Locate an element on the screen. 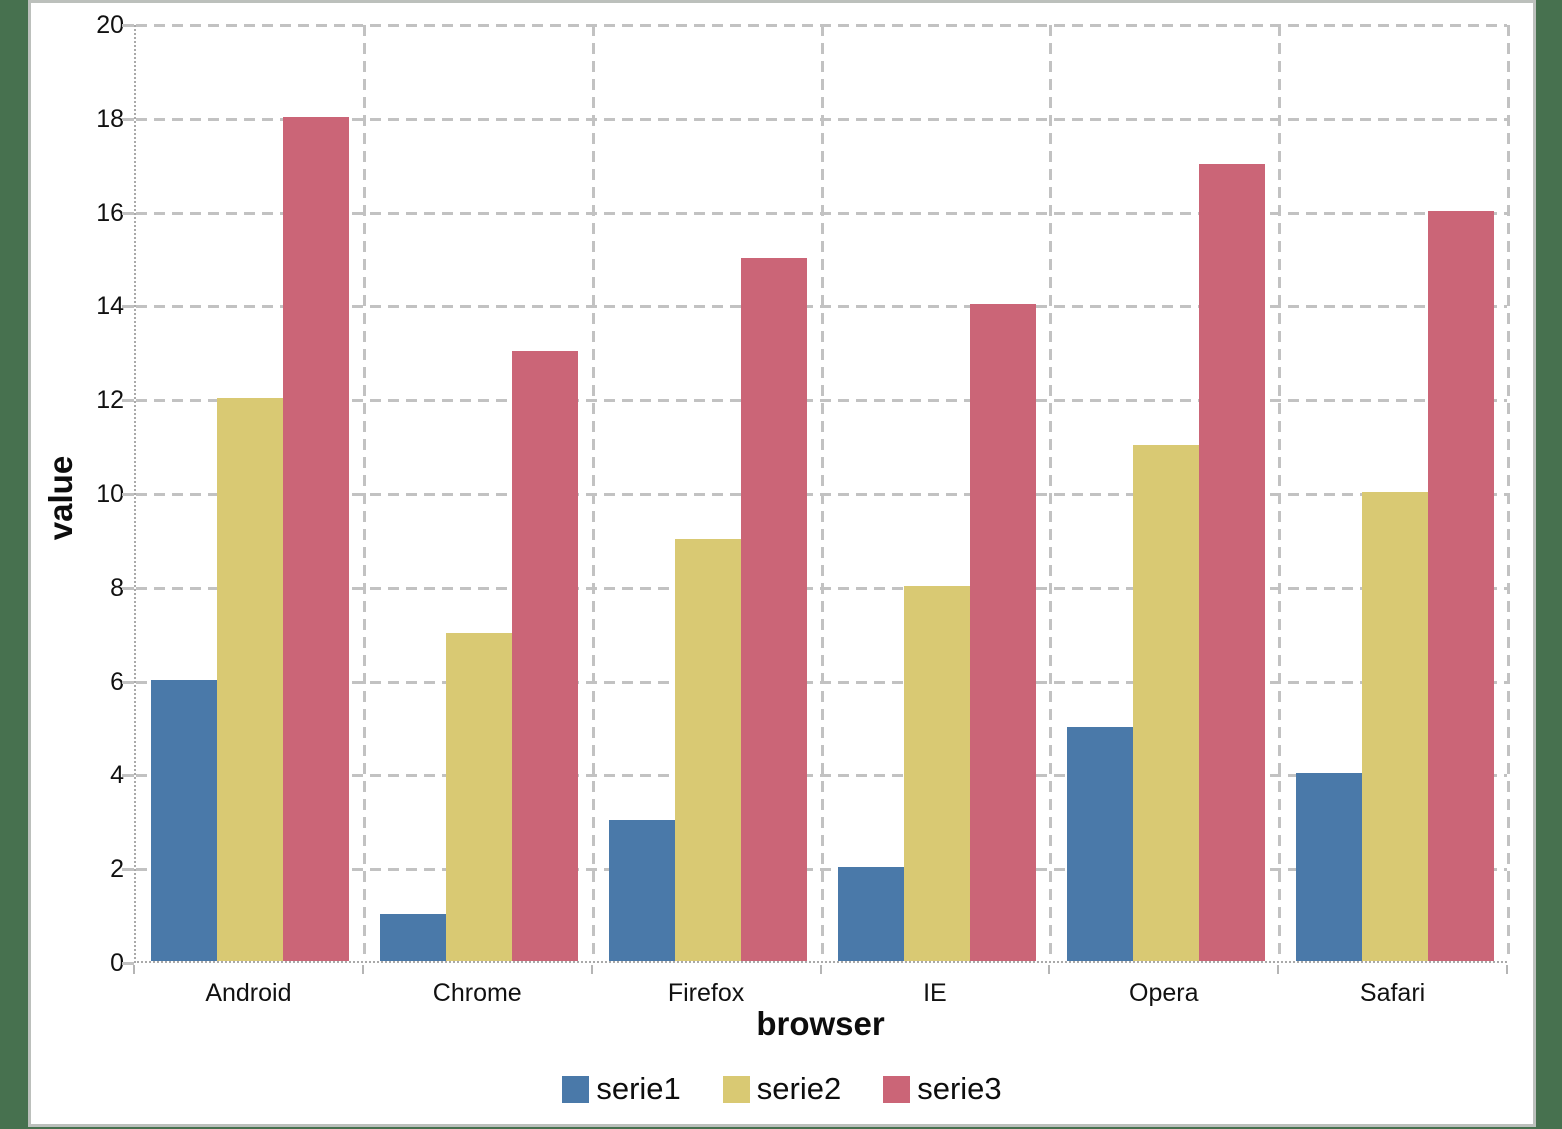  y-tick-label: 8 is located at coordinates (117, 587).